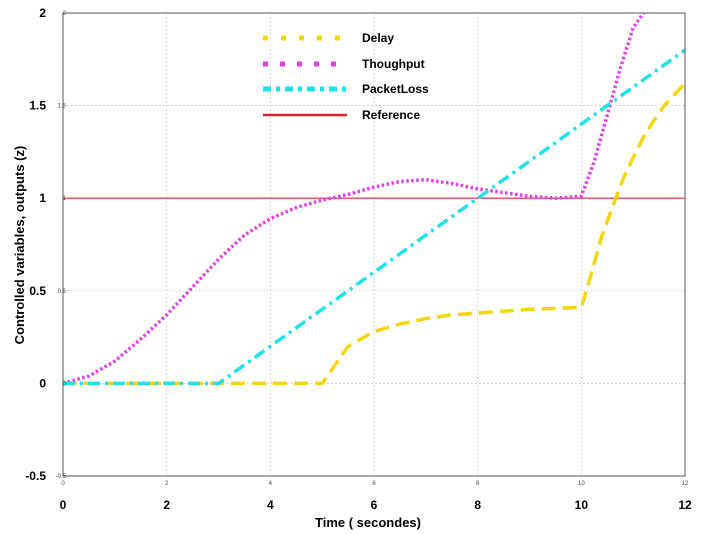 The height and width of the screenshot is (534, 707). I want to click on x-axis-label: Time ( secondes), so click(368, 522).